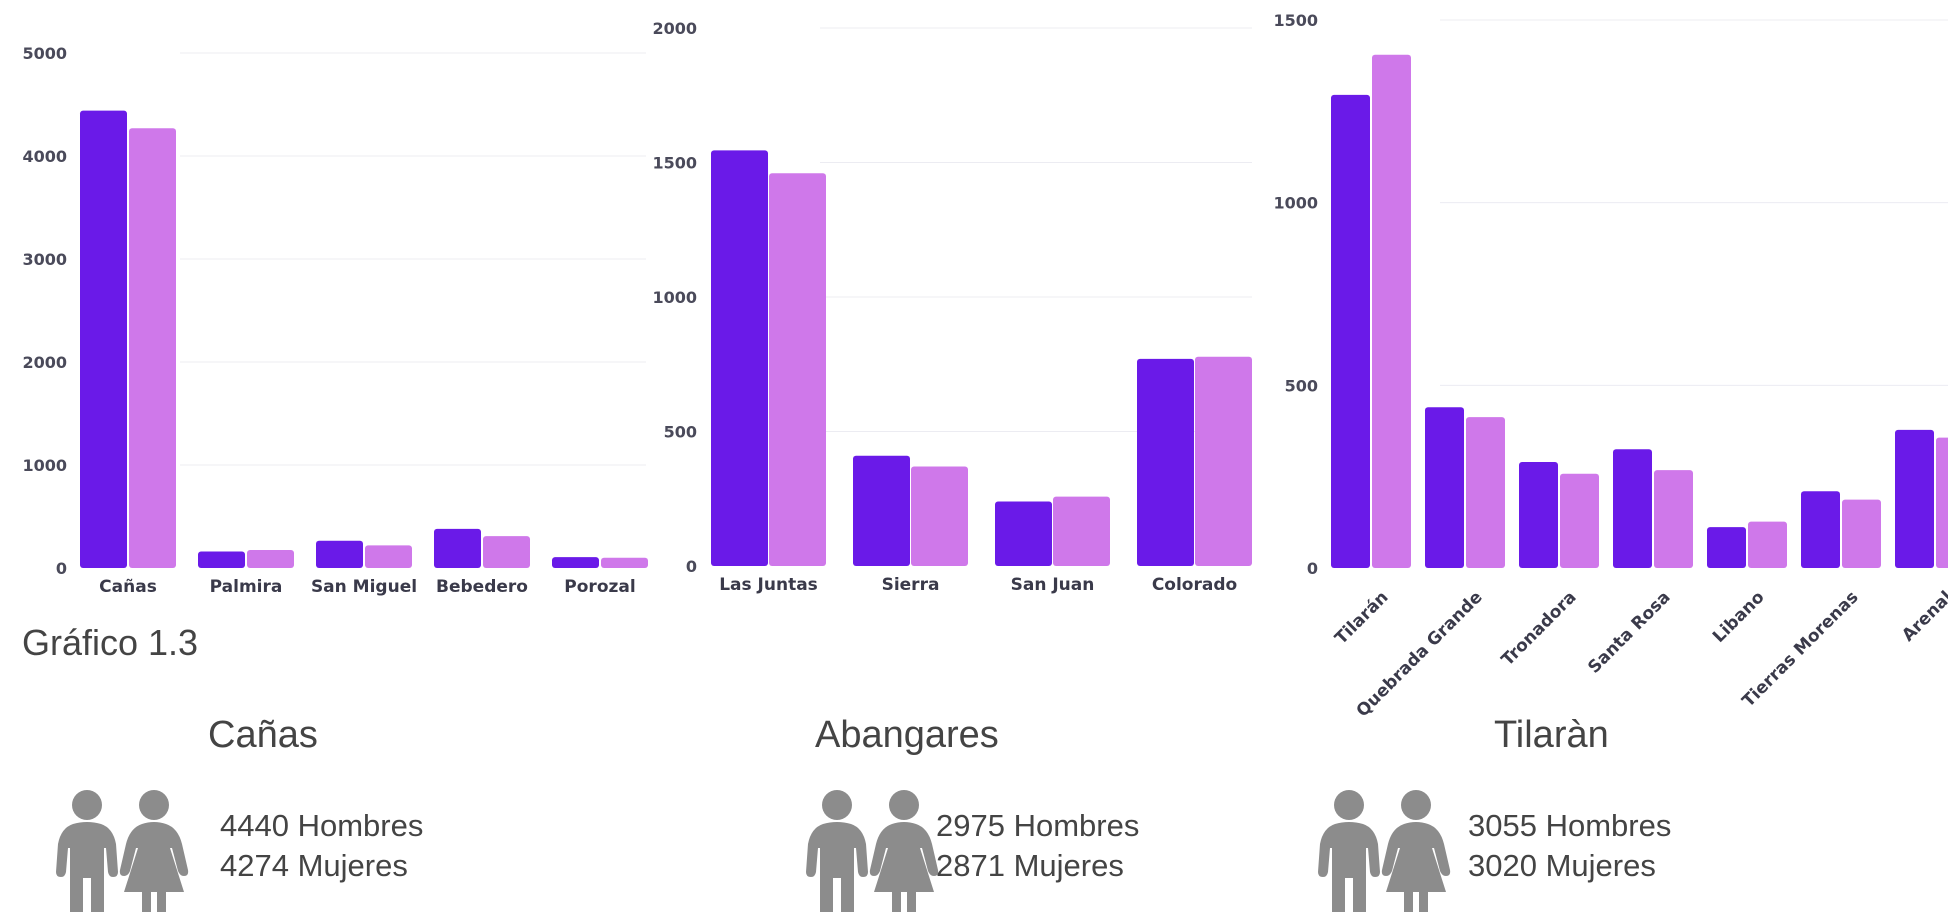  What do you see at coordinates (1194, 585) in the screenshot?
I see `x-category-label: Colorado` at bounding box center [1194, 585].